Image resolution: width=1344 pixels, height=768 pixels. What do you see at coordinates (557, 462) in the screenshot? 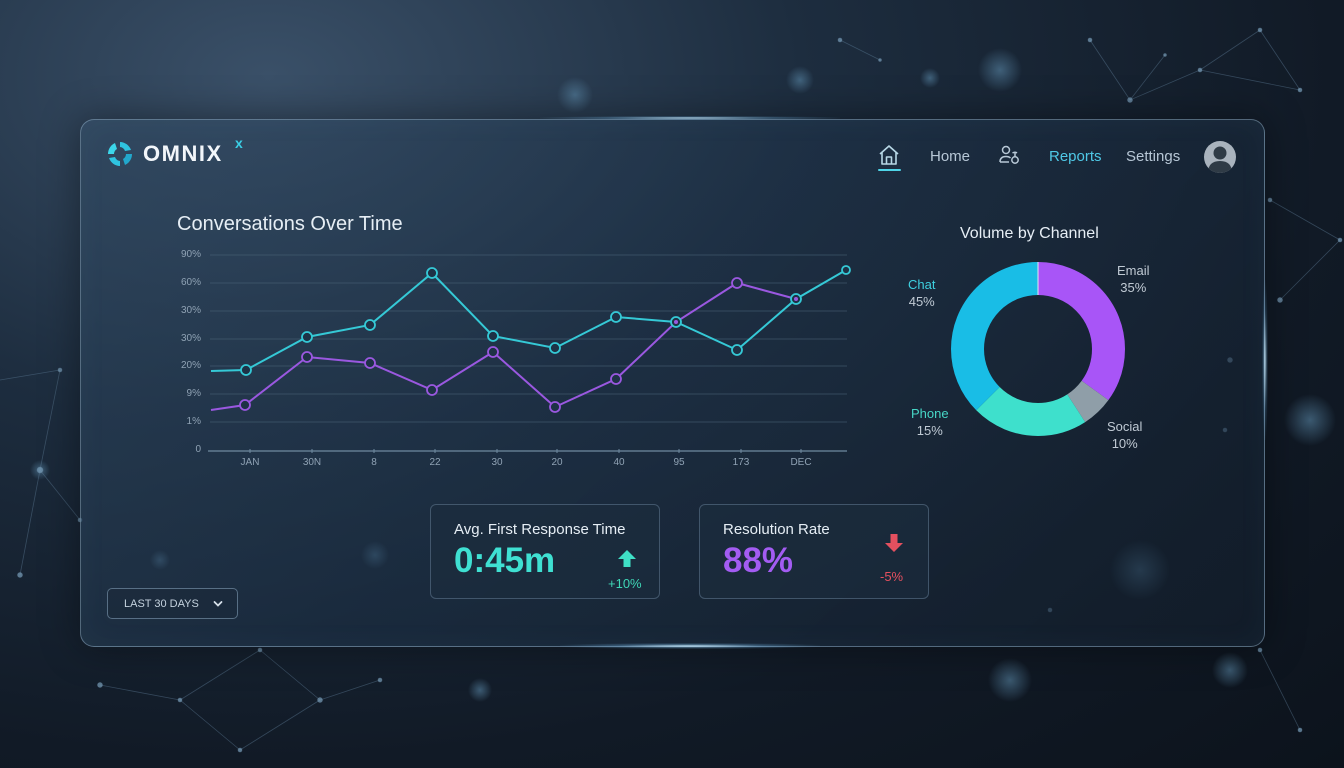
I see `x-tick-label: 20` at bounding box center [557, 462].